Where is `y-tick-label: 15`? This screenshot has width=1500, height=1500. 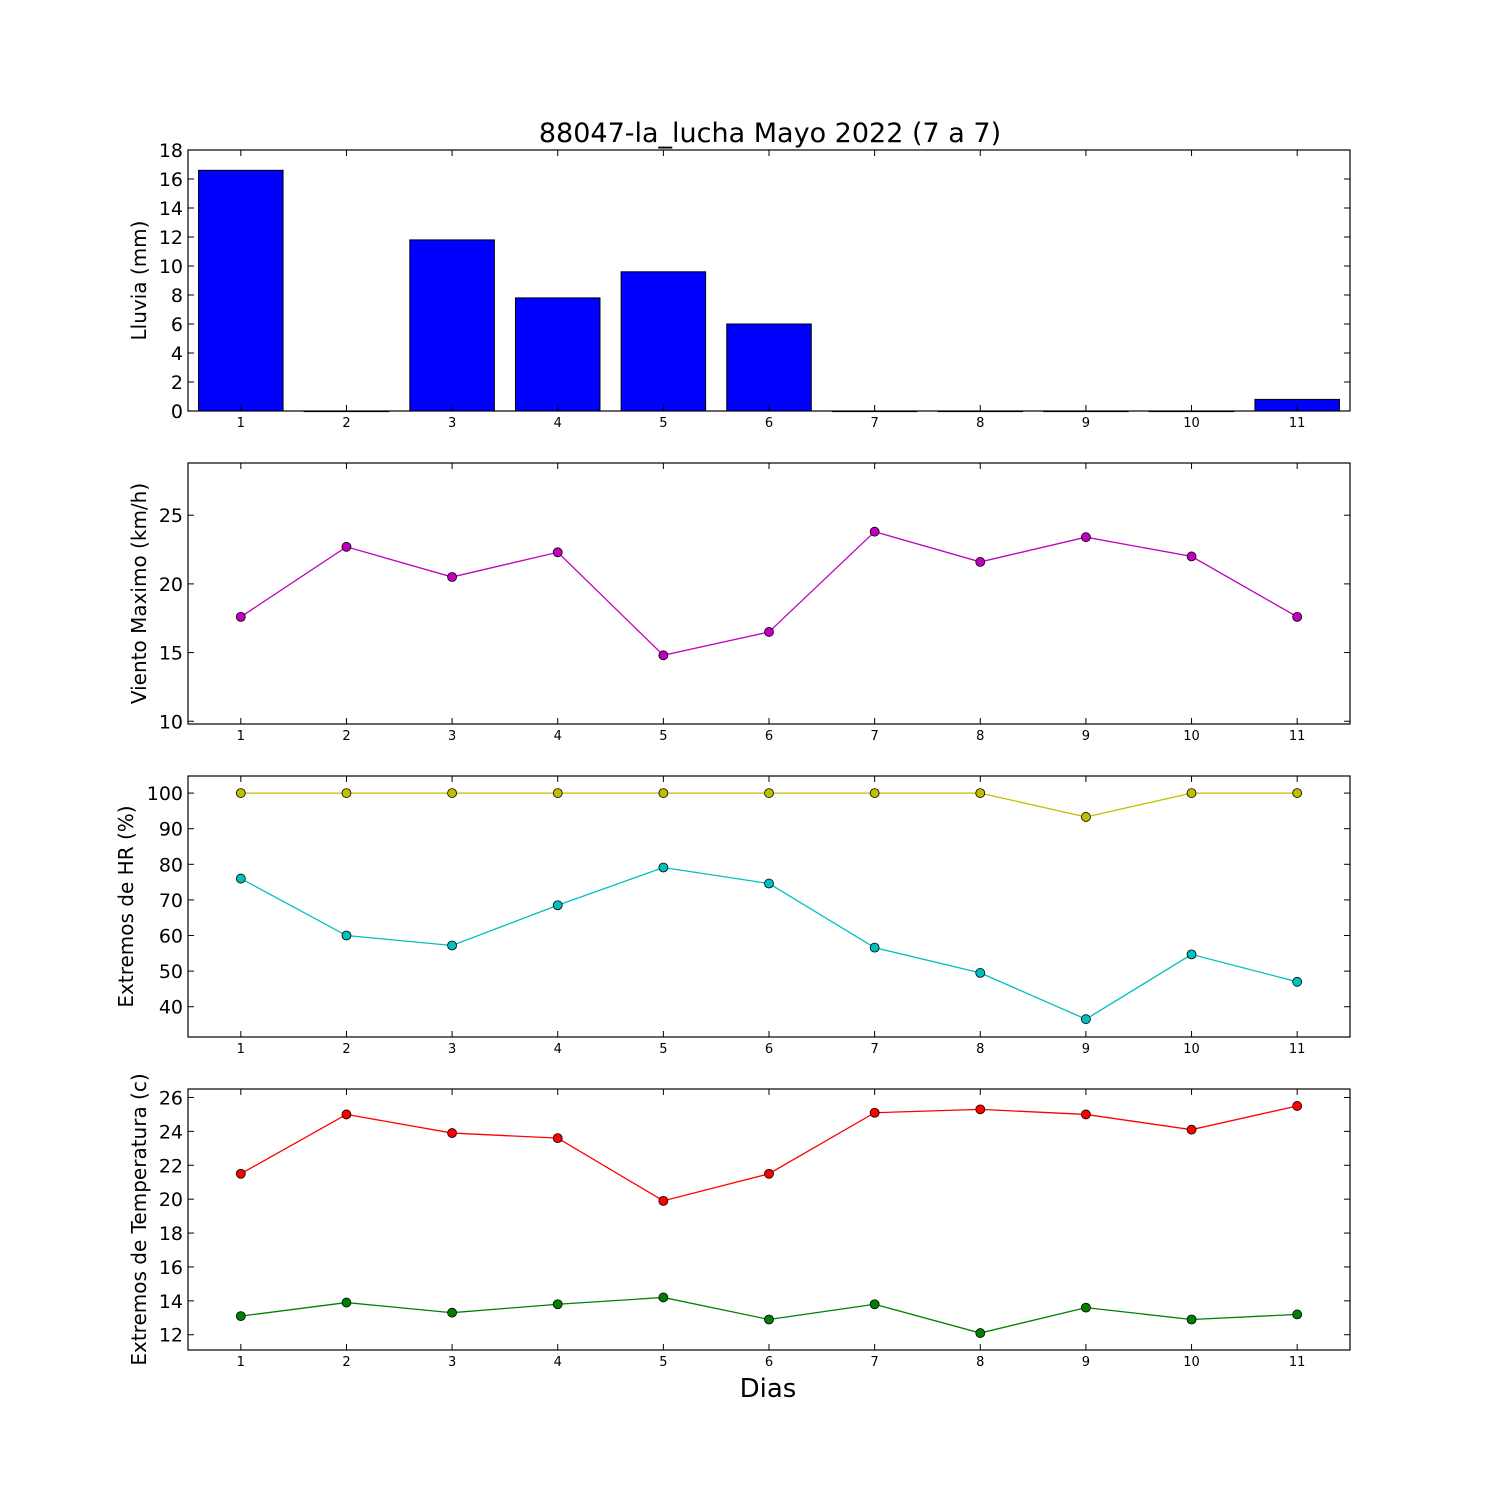
y-tick-label: 15 is located at coordinates (171, 654).